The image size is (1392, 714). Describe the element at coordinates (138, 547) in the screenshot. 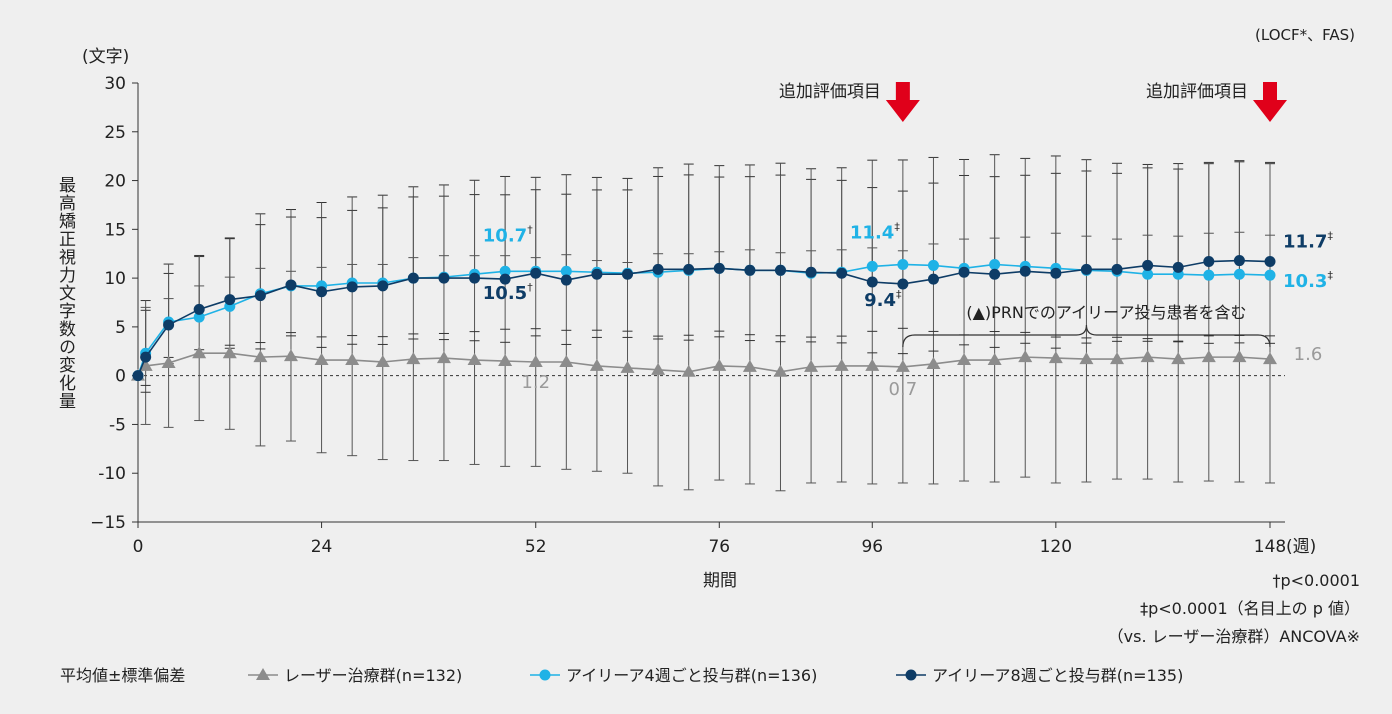

I see `x-tick-label: 0` at that location.